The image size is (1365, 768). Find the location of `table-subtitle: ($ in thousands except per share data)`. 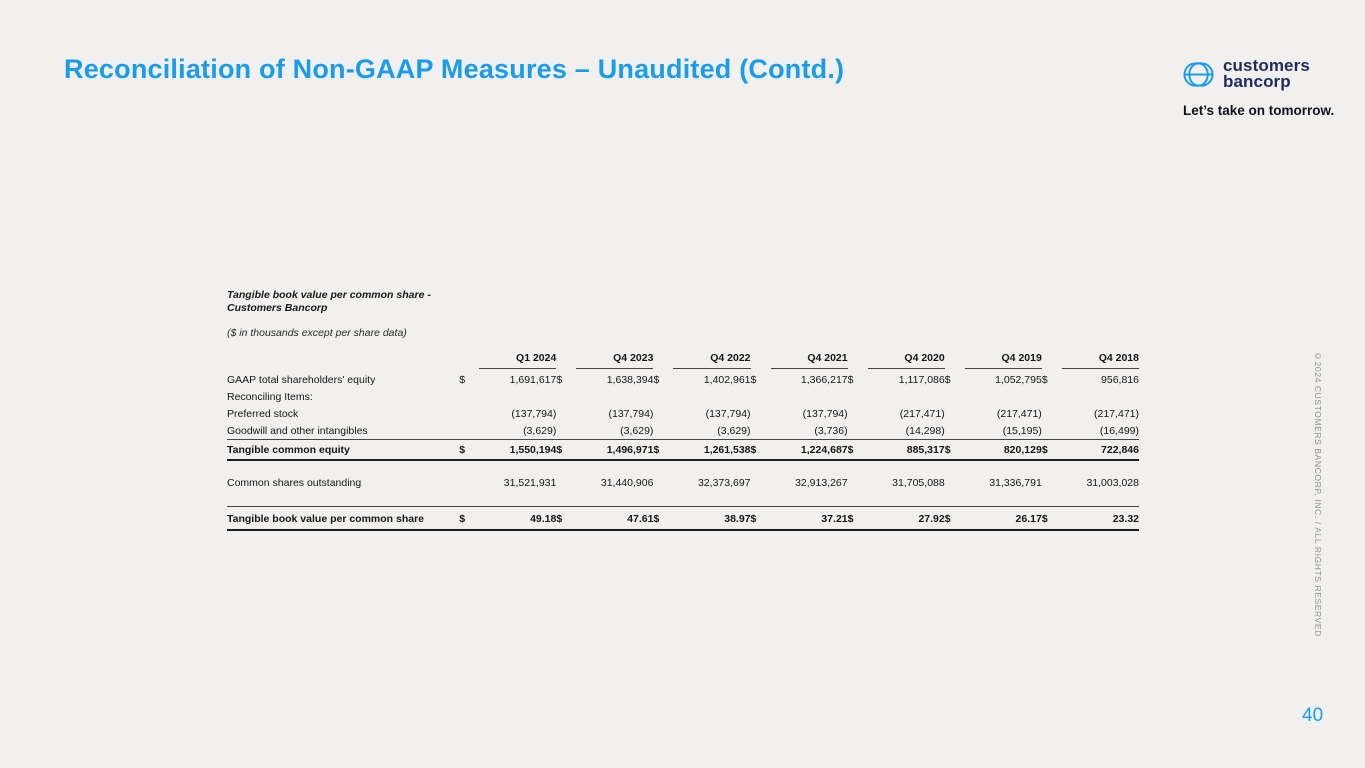

table-subtitle: ($ in thousands except per share data) is located at coordinates (317, 333).